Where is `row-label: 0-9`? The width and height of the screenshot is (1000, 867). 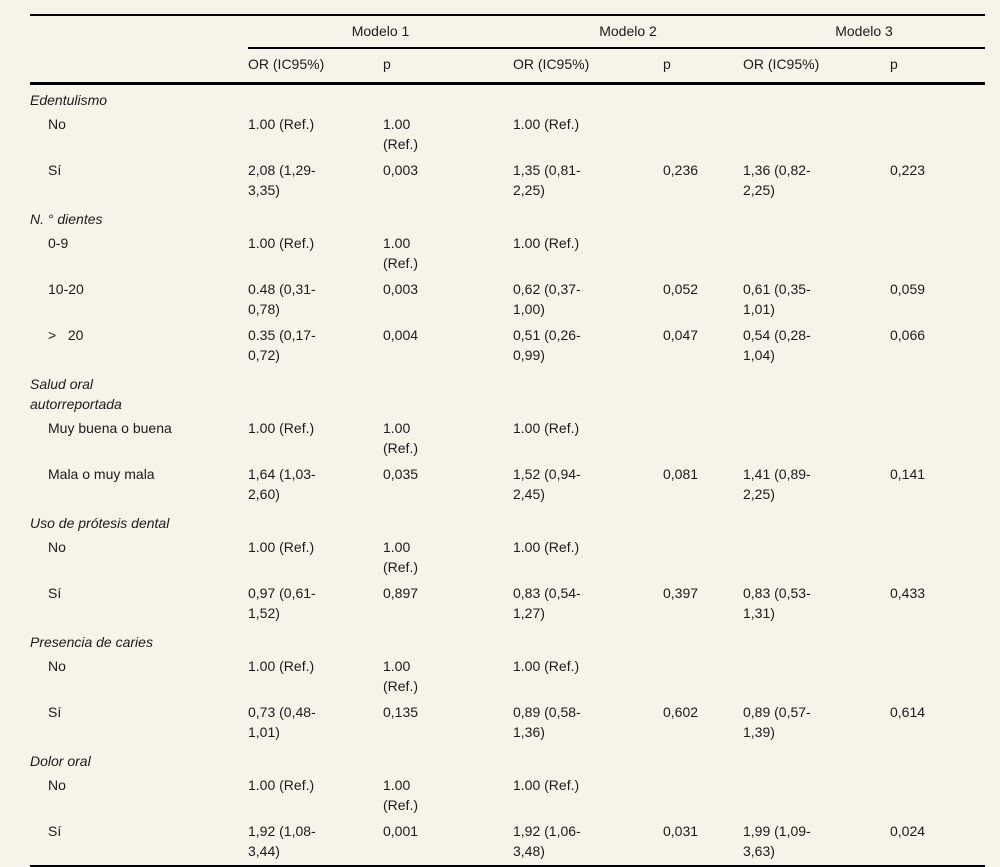
row-label: 0-9 is located at coordinates (58, 243).